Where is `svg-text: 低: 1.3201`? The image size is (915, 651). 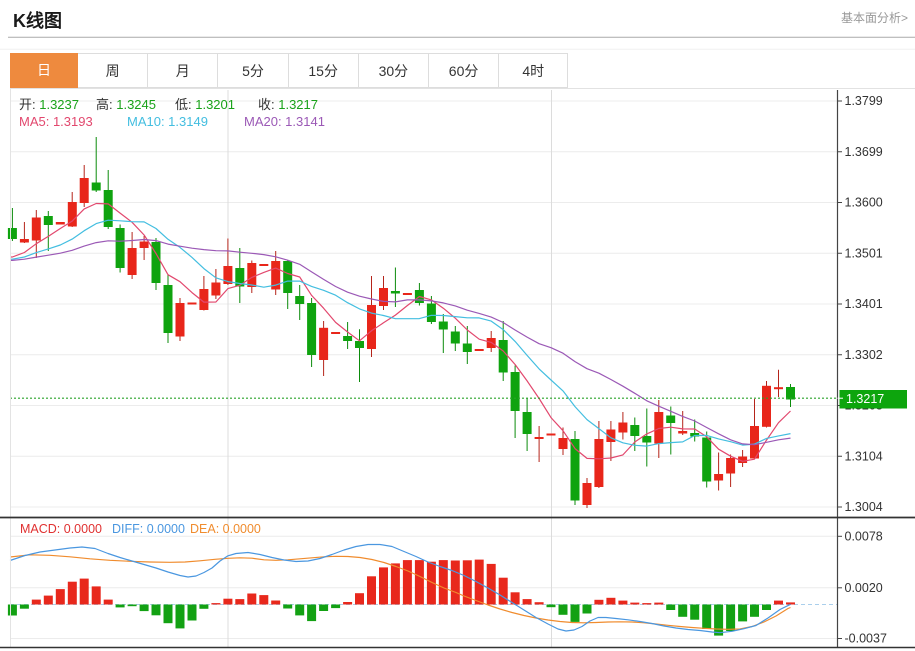
svg-text: 低: 1.3201 is located at coordinates (205, 104).